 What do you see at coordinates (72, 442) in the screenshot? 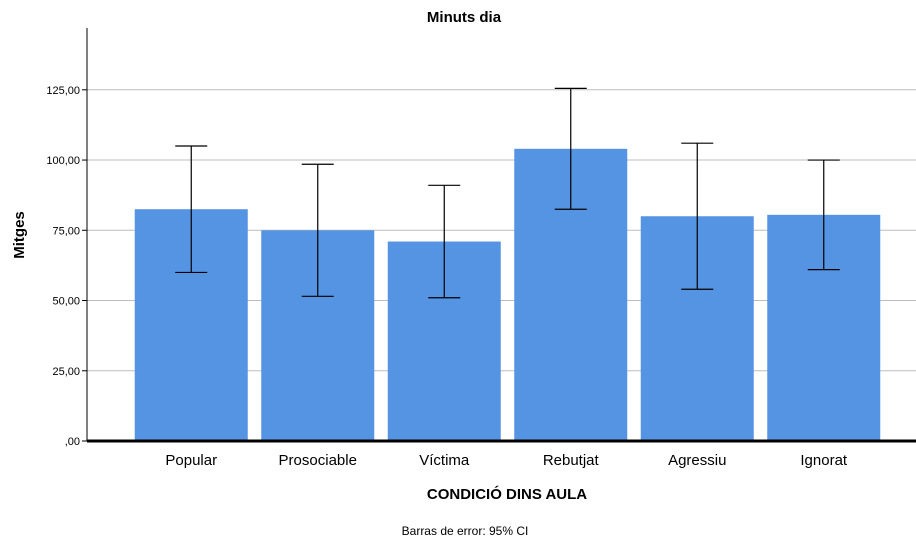
I see `y-tick-label: ,00` at bounding box center [72, 442].